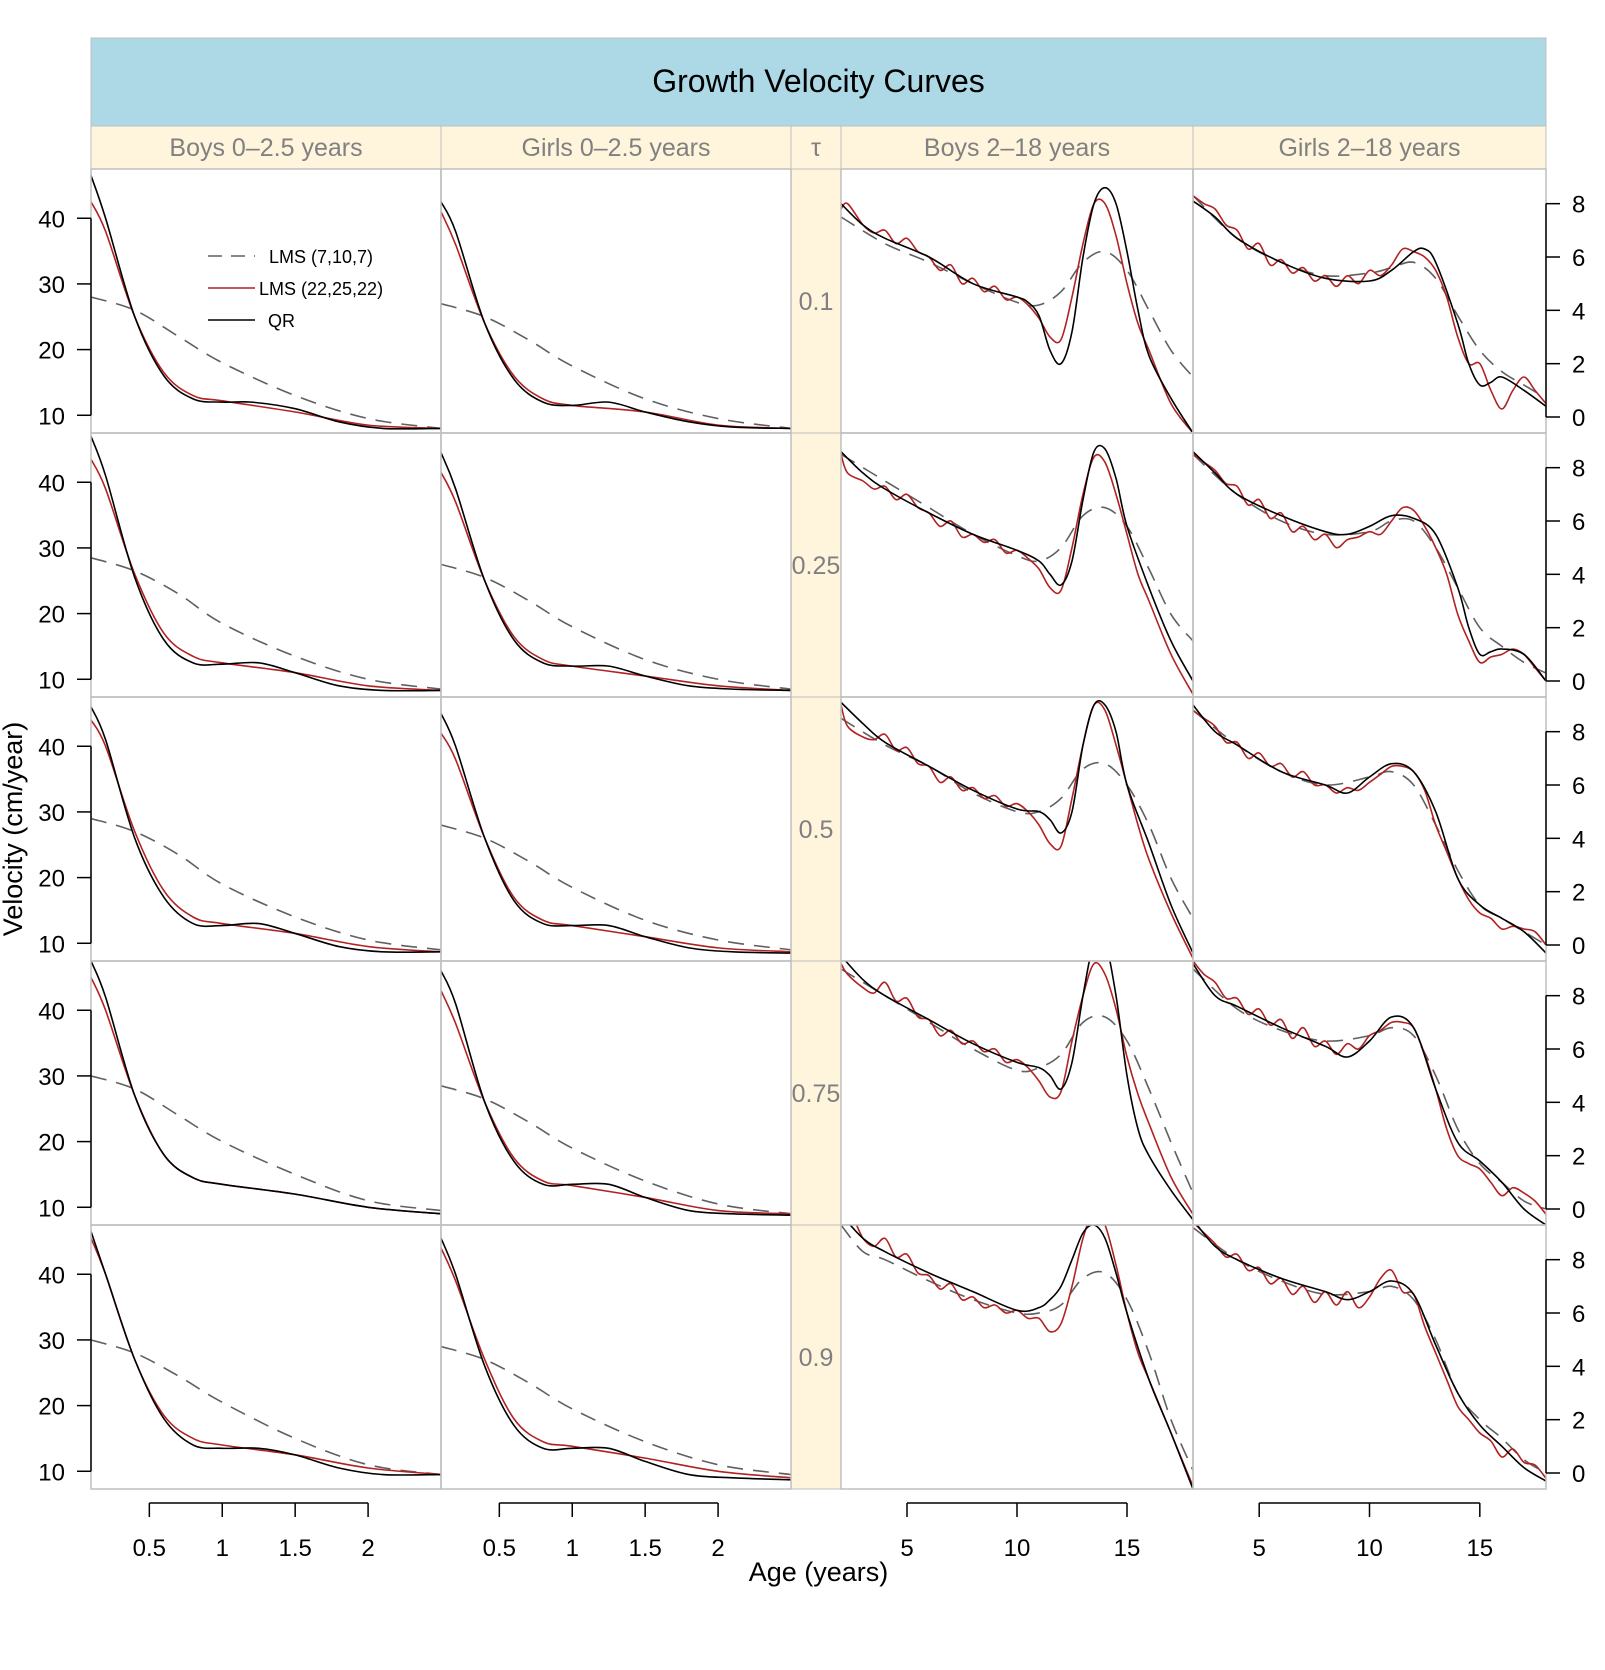 The image size is (1605, 1670). What do you see at coordinates (616, 148) in the screenshot?
I see `group-strip-label: Girls 0–2.5 years` at bounding box center [616, 148].